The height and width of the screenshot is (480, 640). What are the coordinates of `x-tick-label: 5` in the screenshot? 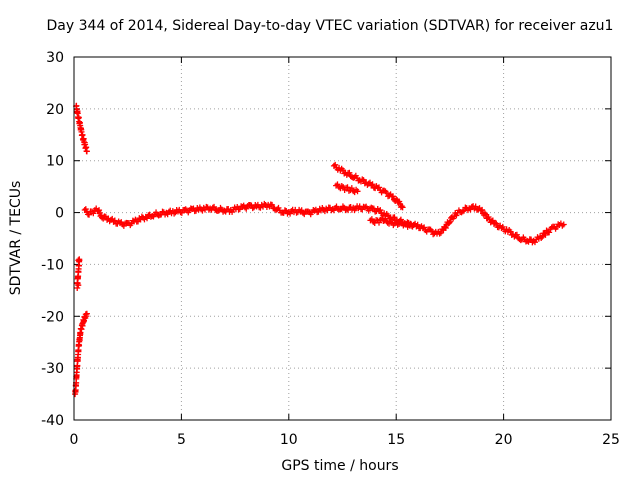 It's located at (181, 440).